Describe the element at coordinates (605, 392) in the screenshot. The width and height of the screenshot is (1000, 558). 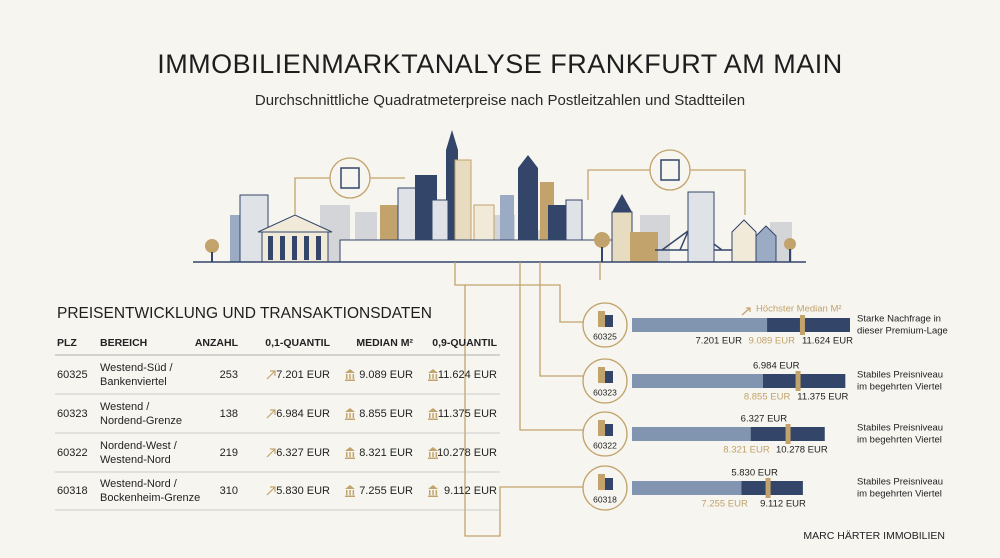
I see `plz-label: 60323` at that location.